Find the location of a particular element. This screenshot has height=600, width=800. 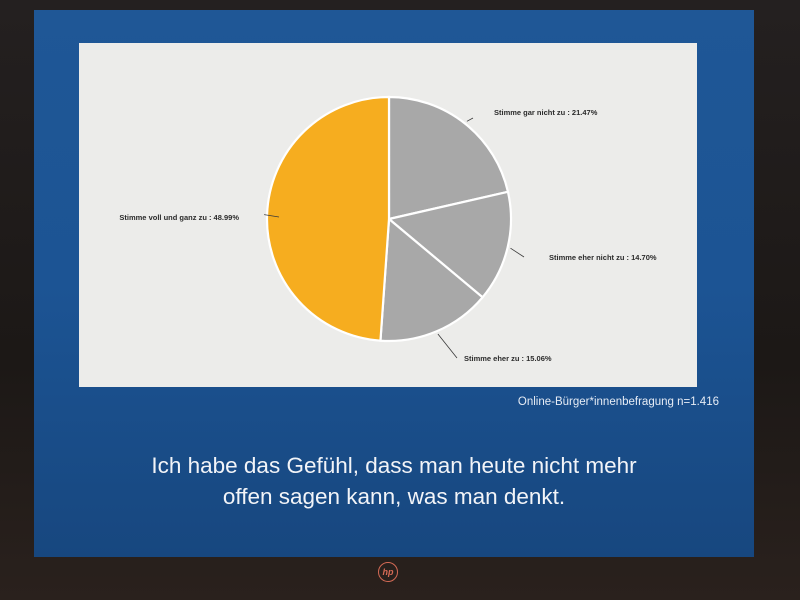

source-note: Online-Bürger*innenbefragung n=1.416 is located at coordinates (618, 402).